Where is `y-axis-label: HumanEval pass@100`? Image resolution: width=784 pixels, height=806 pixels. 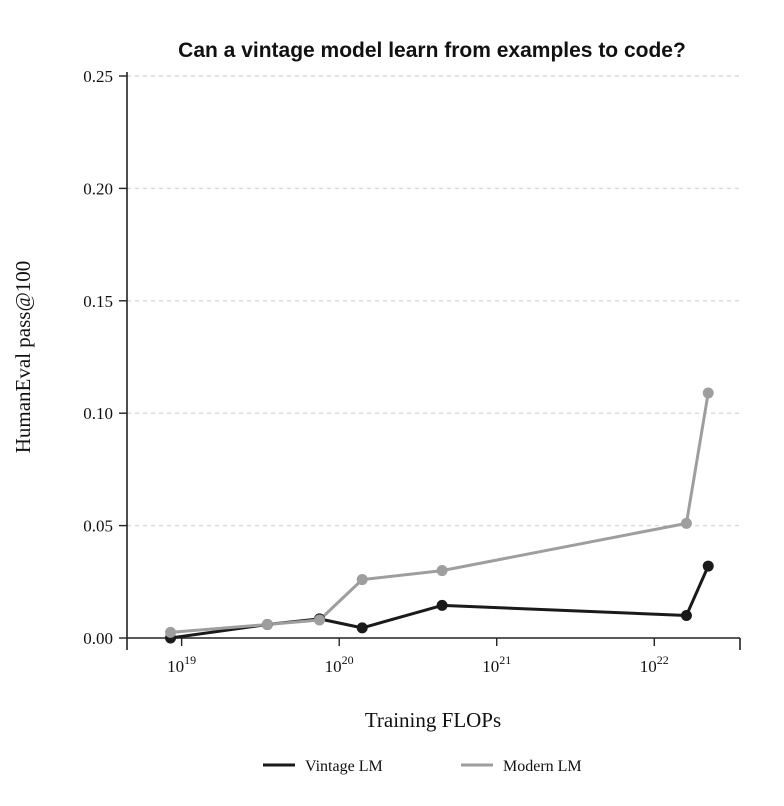 y-axis-label: HumanEval pass@100 is located at coordinates (23, 357).